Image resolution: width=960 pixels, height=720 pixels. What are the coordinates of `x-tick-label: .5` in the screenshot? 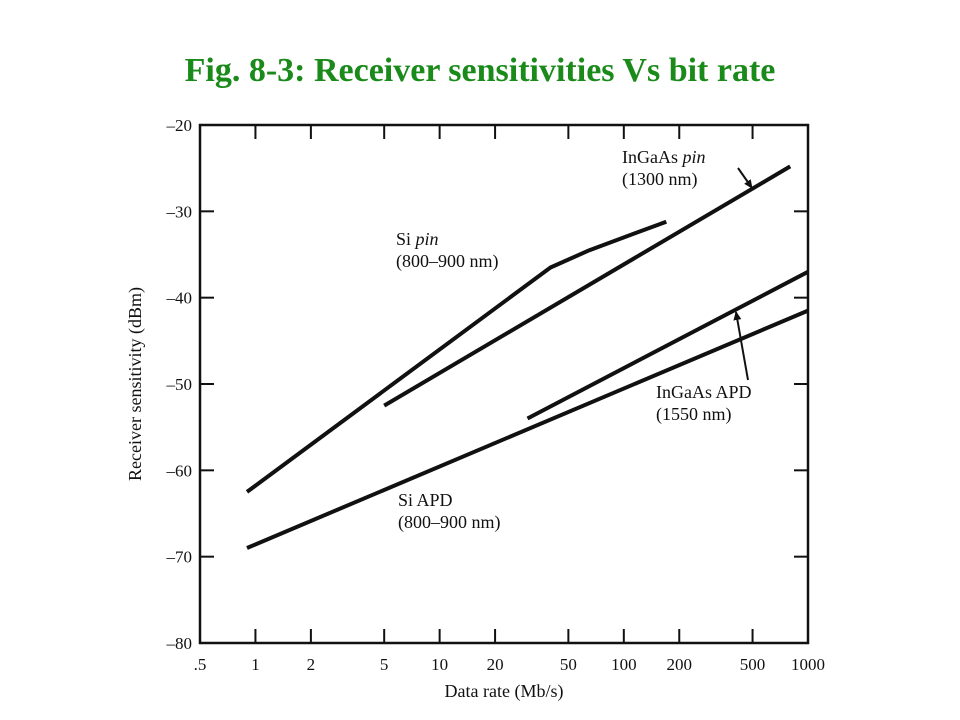 It's located at (200, 664).